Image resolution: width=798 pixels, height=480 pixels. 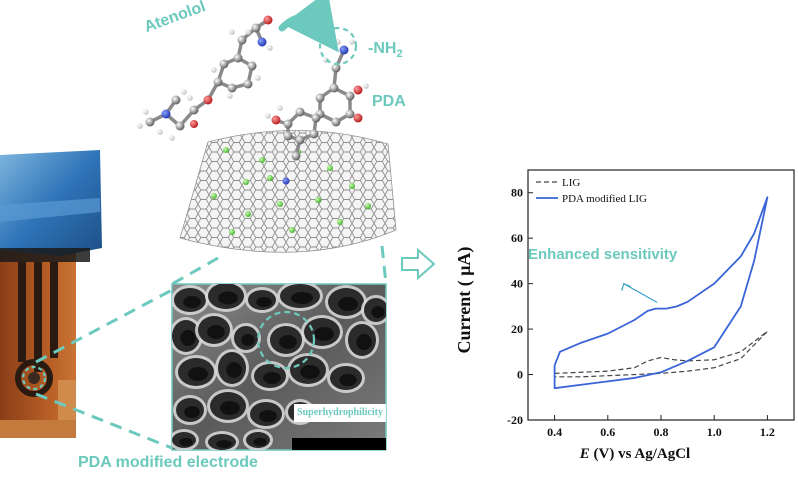 What do you see at coordinates (767, 432) in the screenshot?
I see `x-tick-label: 1.2` at bounding box center [767, 432].